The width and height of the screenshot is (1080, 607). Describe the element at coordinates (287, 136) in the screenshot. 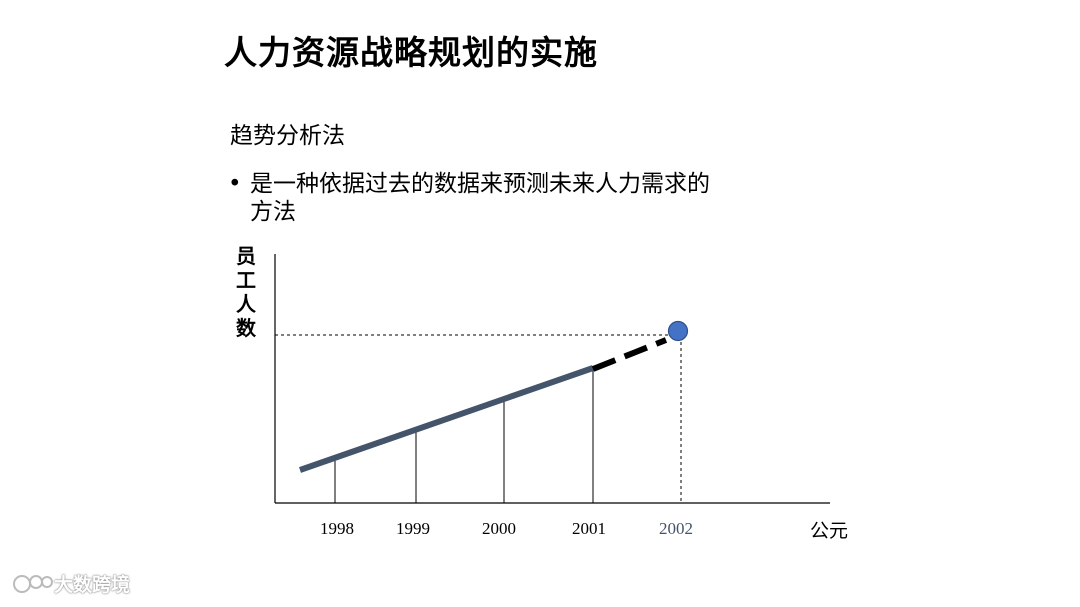

I see `slide-subtitle: 趋势分析法` at that location.